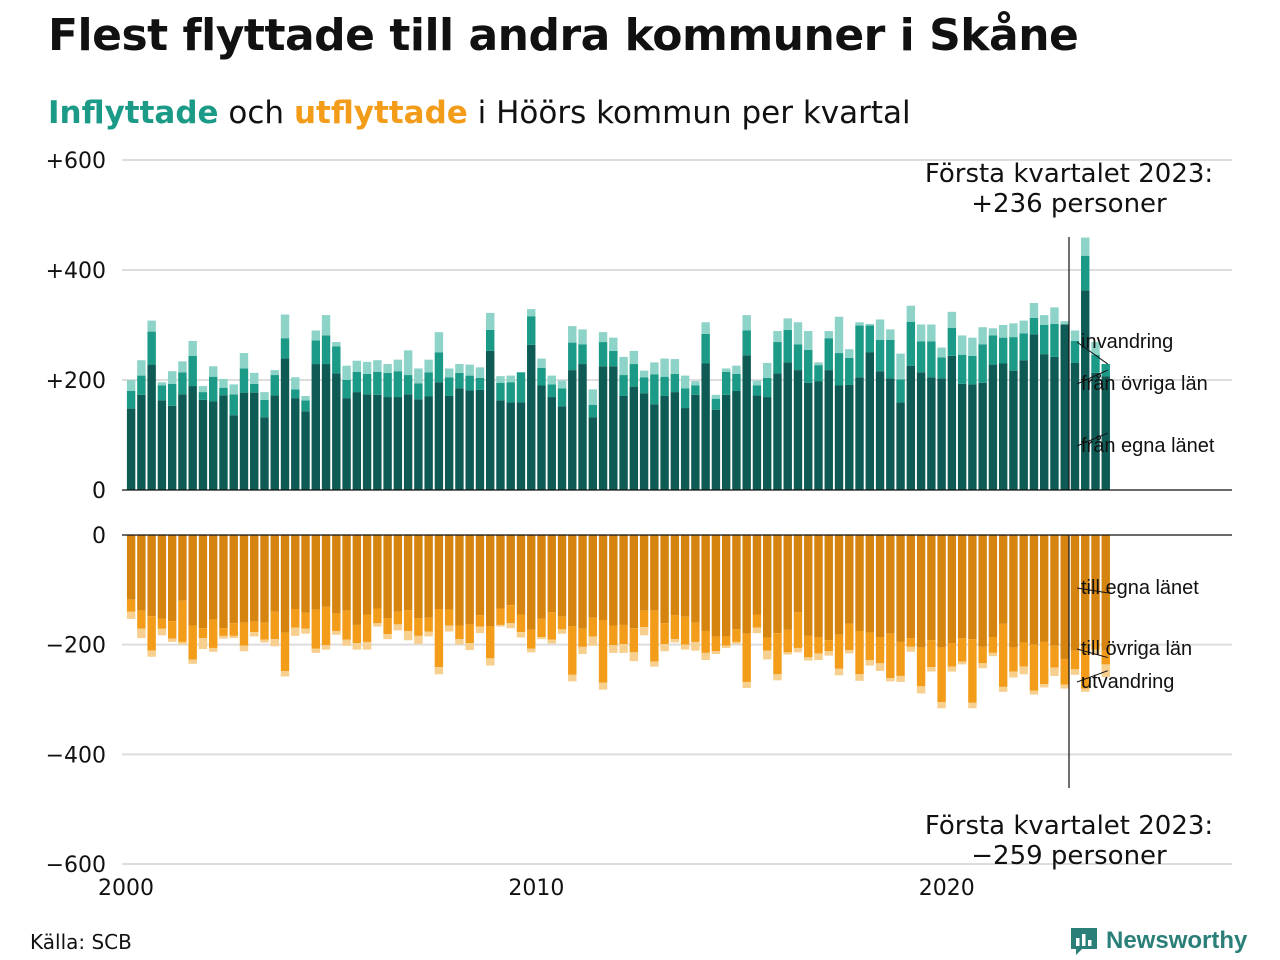 The height and width of the screenshot is (960, 1280). Describe the element at coordinates (1127, 342) in the screenshot. I see `series-label: invandring` at that location.